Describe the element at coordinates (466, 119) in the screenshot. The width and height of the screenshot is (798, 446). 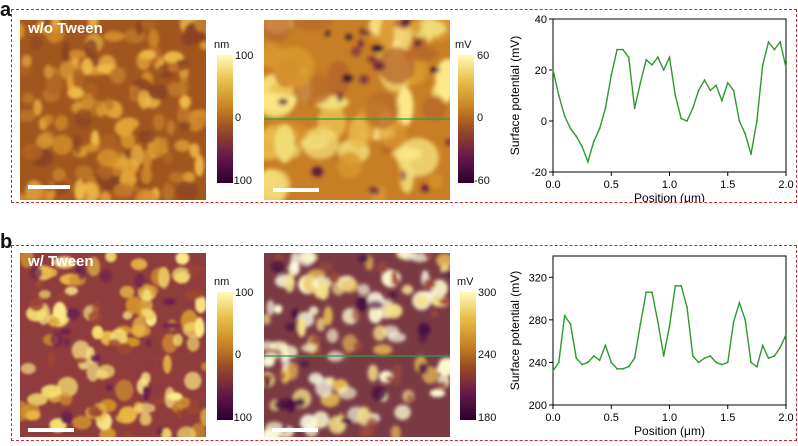
I see `colorbar-kpfm-a` at that location.